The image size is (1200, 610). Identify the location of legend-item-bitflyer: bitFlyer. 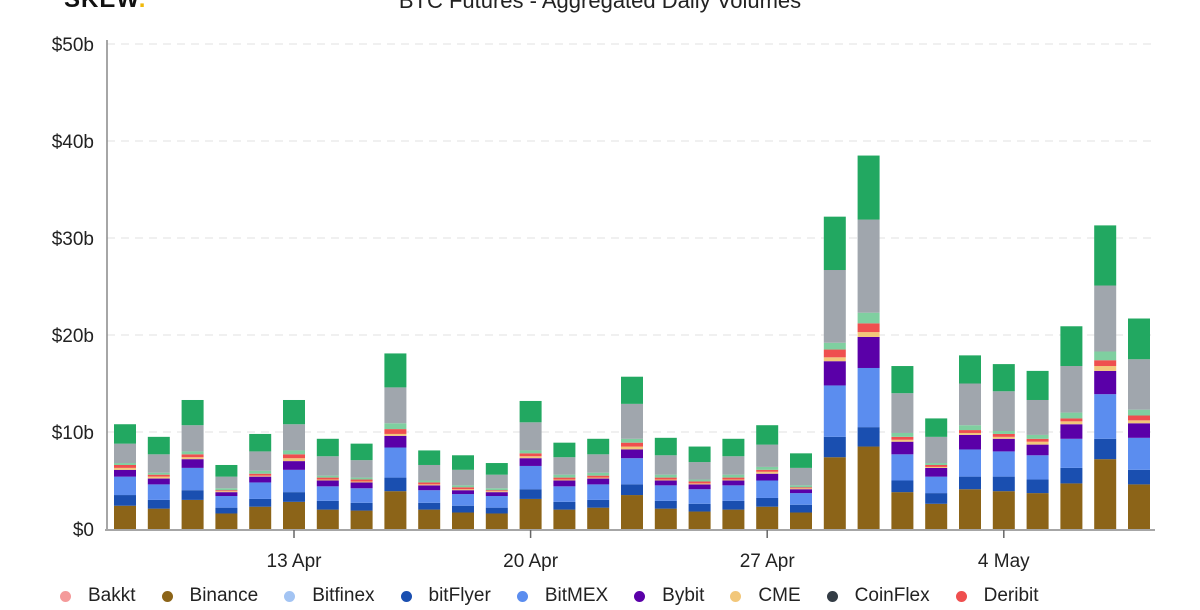
(445, 596).